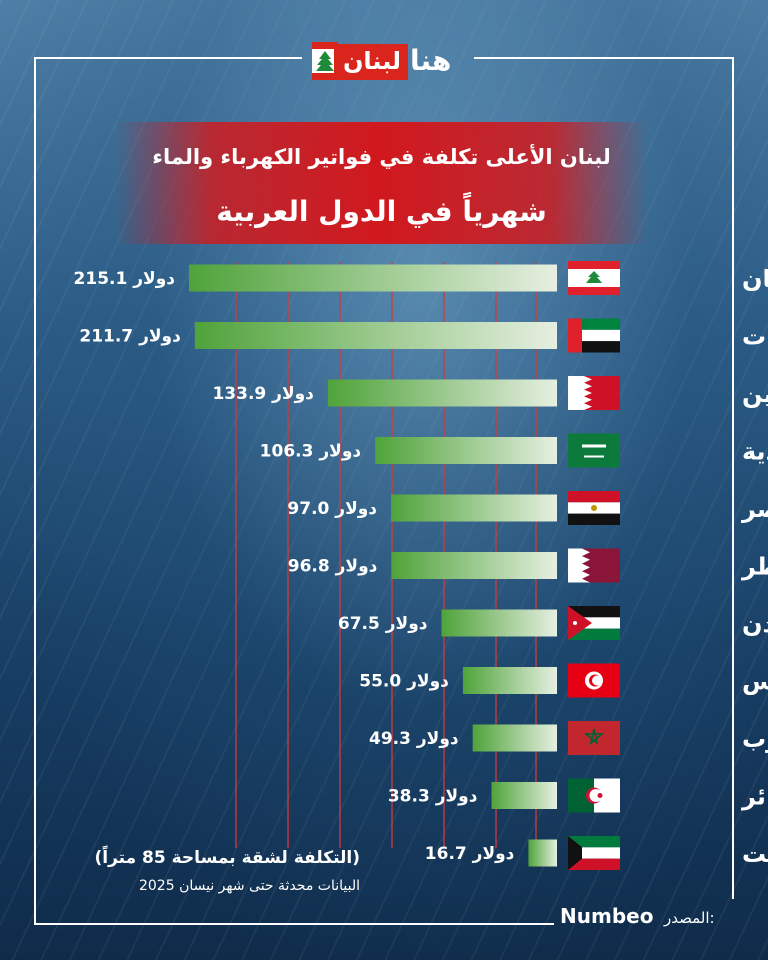 Image resolution: width=768 pixels, height=960 pixels. I want to click on brand-logo: لبنان هنا, so click(387, 60).